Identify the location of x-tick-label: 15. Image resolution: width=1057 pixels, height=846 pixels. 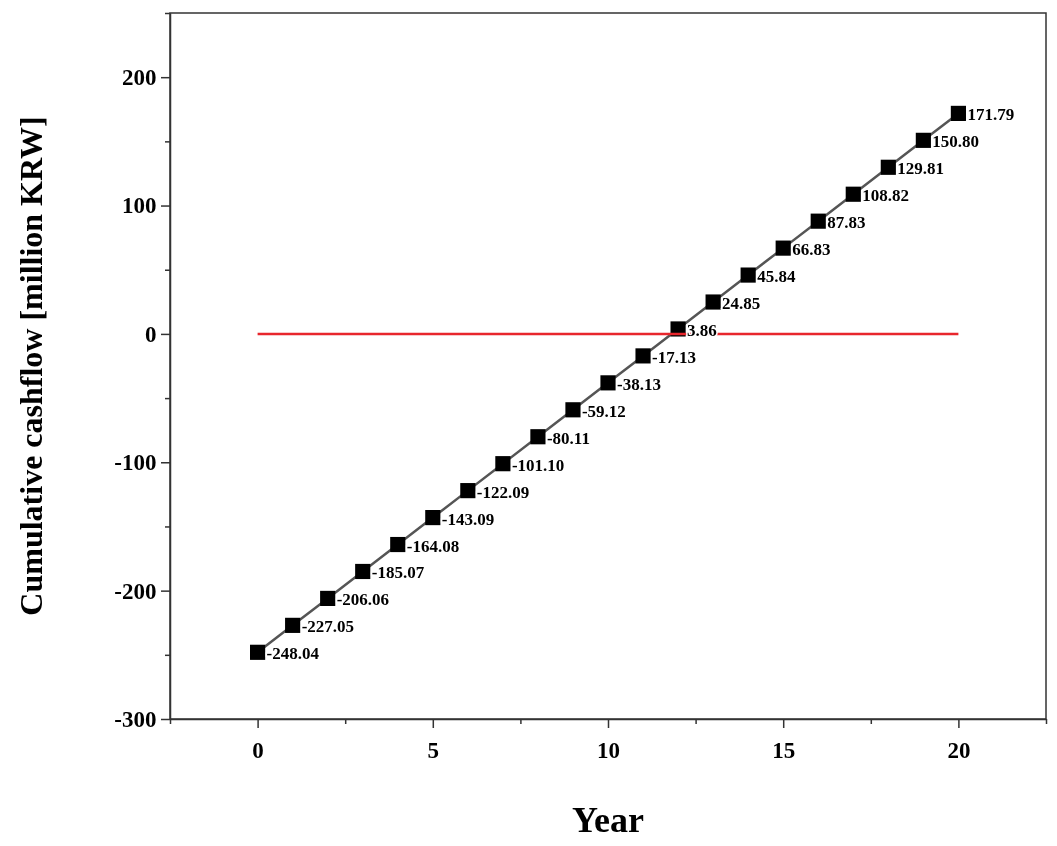
(784, 750).